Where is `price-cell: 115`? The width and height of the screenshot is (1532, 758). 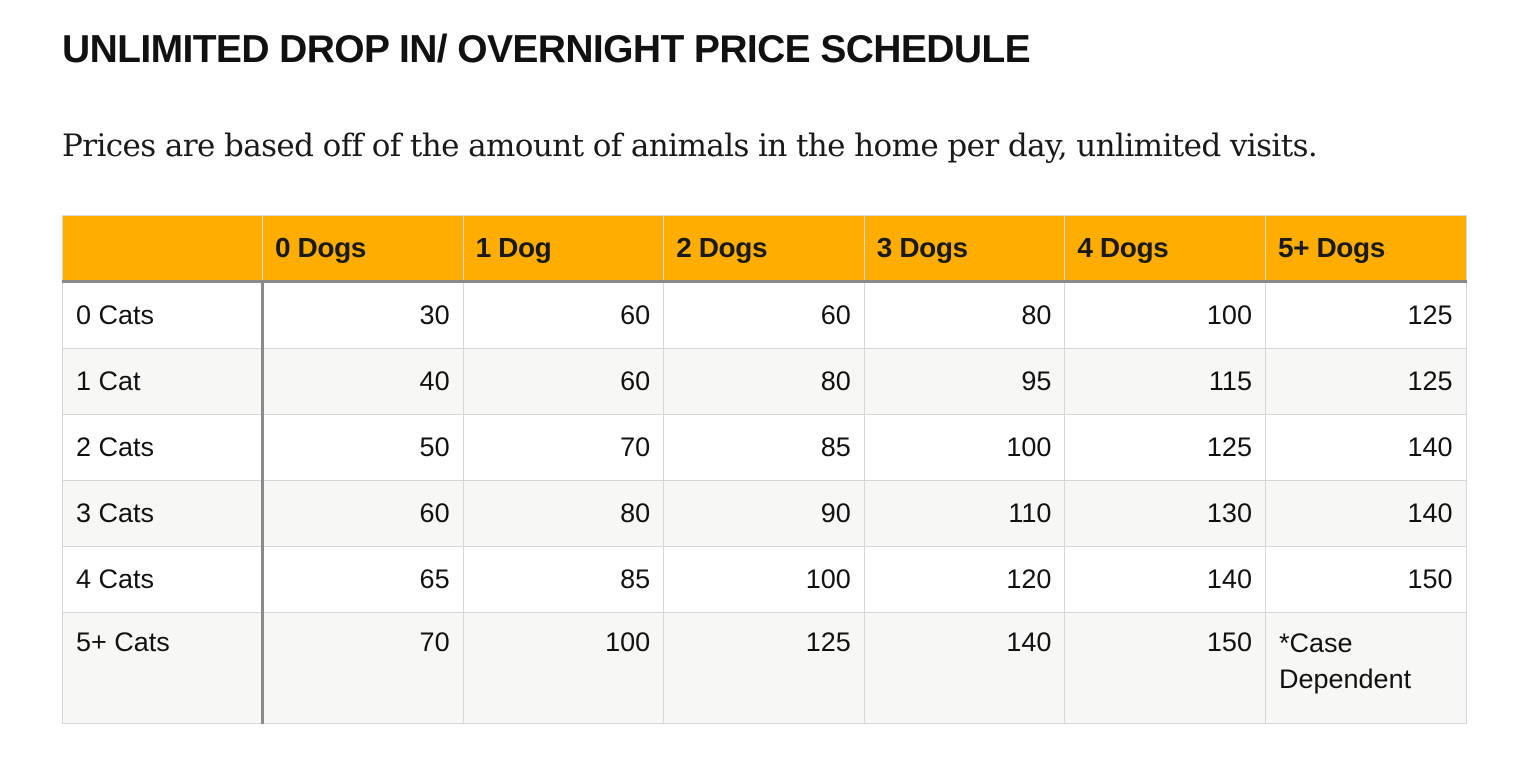 price-cell: 115 is located at coordinates (1165, 381).